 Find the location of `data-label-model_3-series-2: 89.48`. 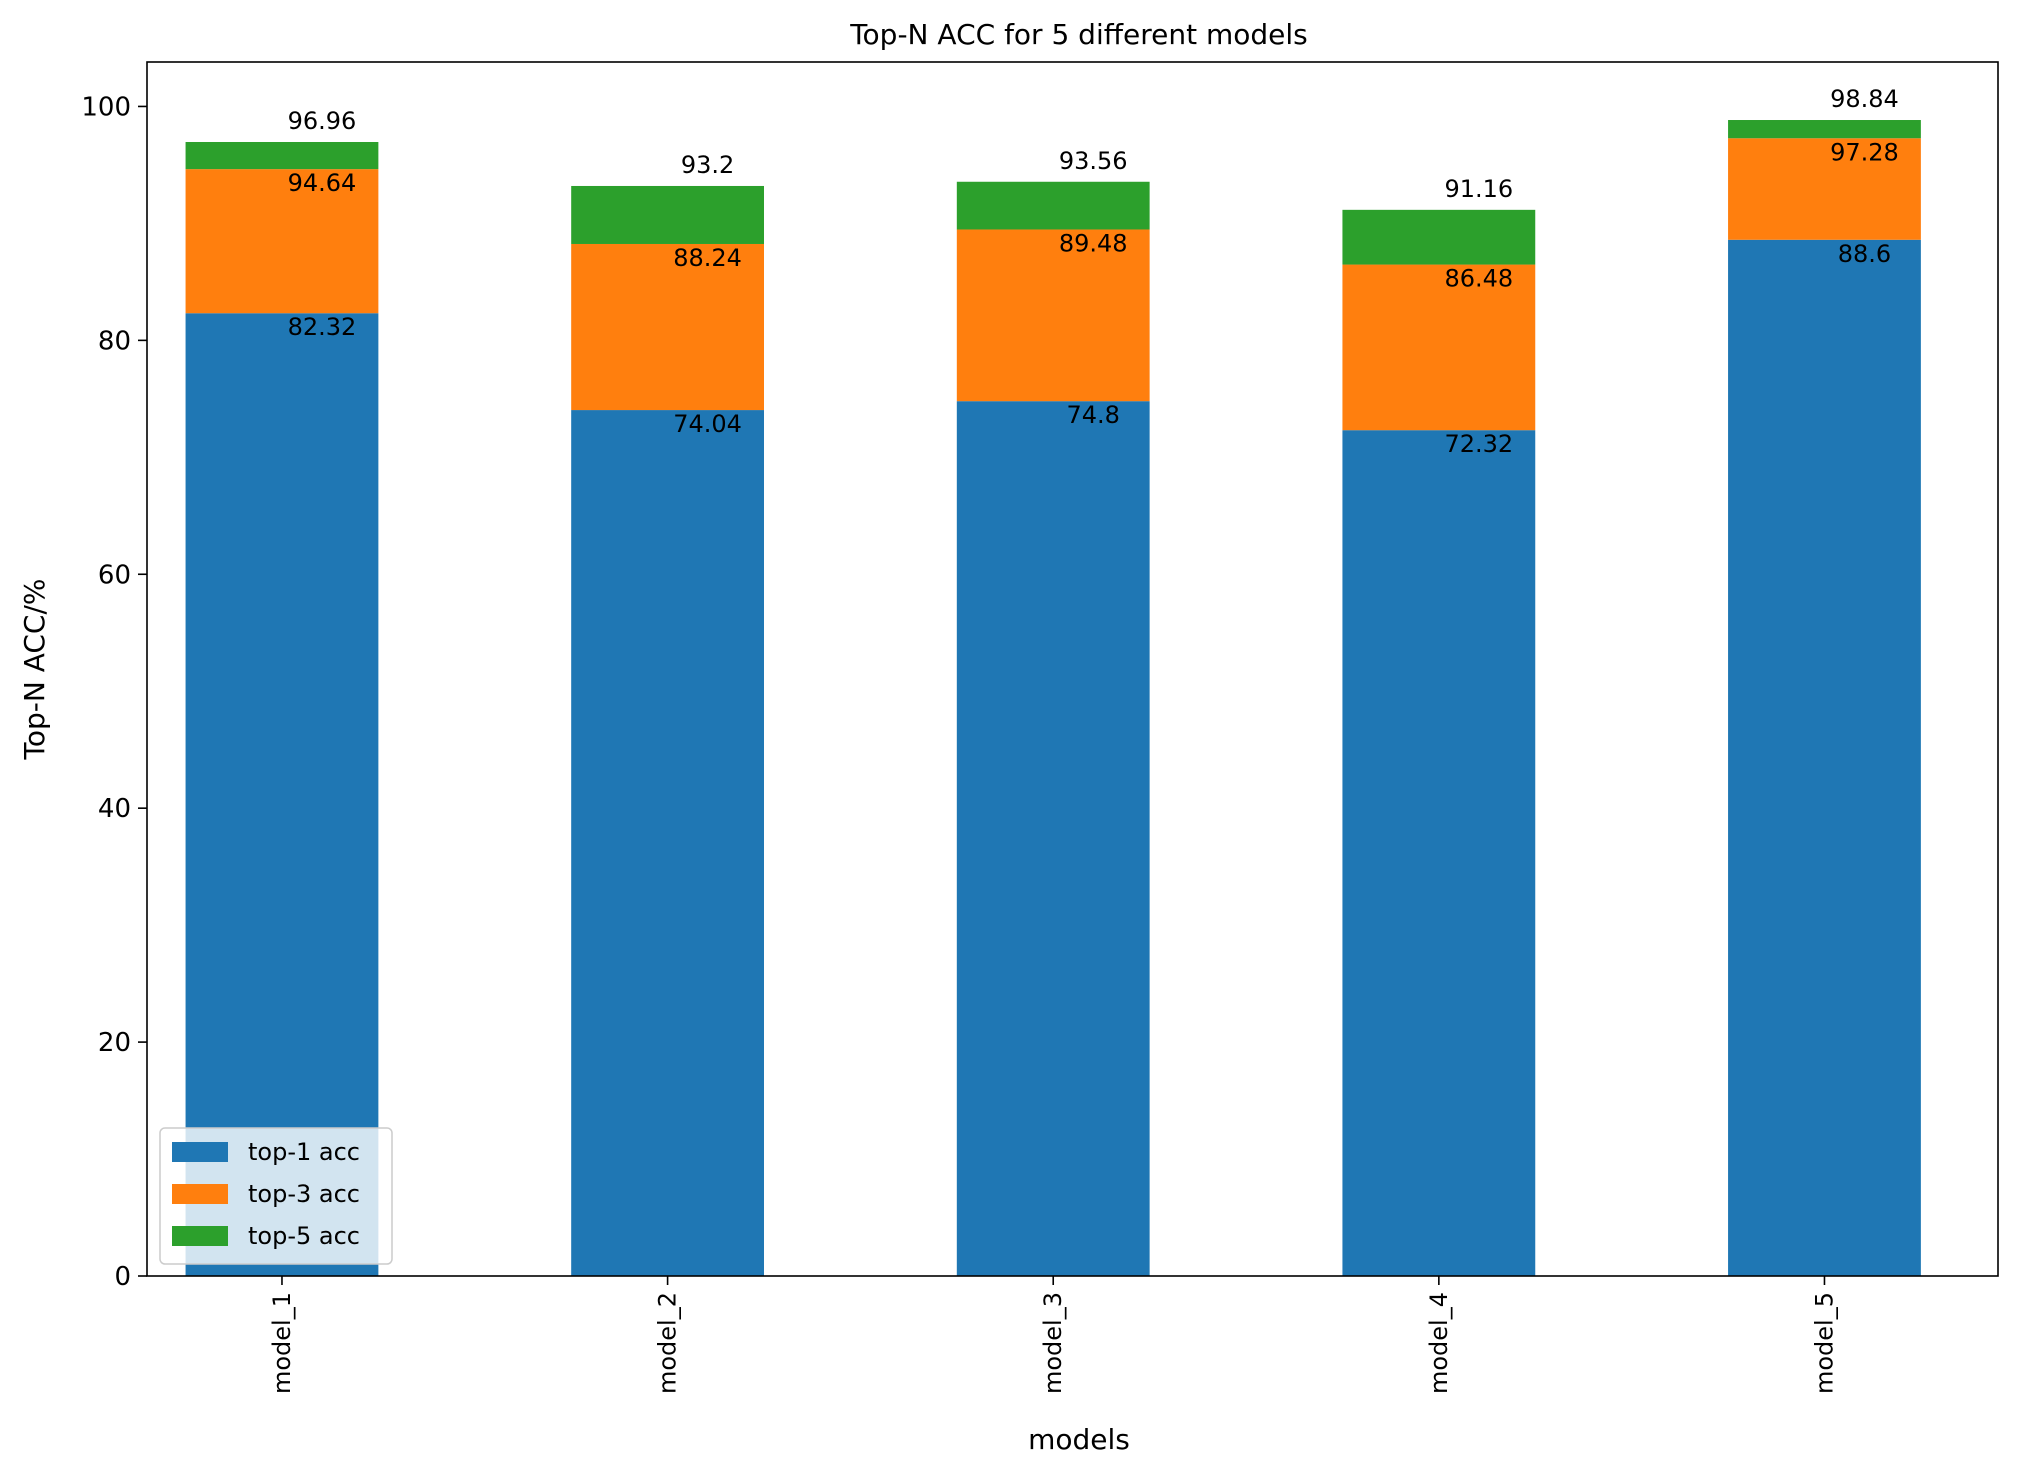

data-label-model_3-series-2: 89.48 is located at coordinates (1093, 243).